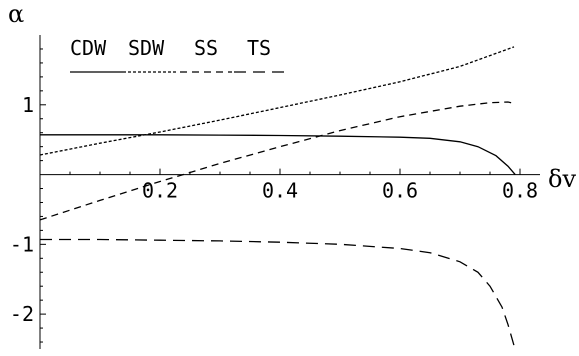  I want to click on series-line-cdw, so click(278, 155).